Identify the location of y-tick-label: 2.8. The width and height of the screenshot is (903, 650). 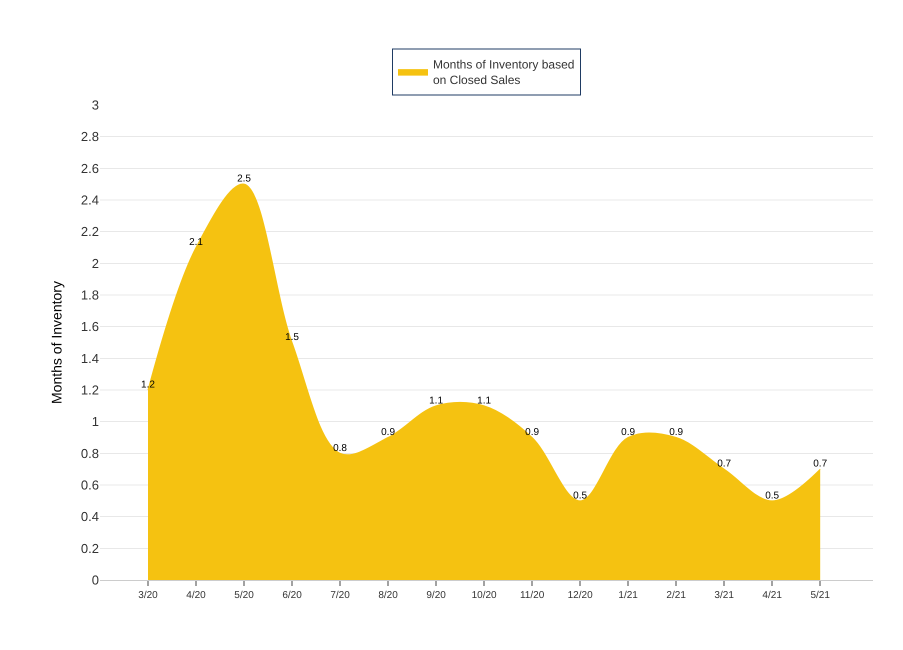
(89, 136).